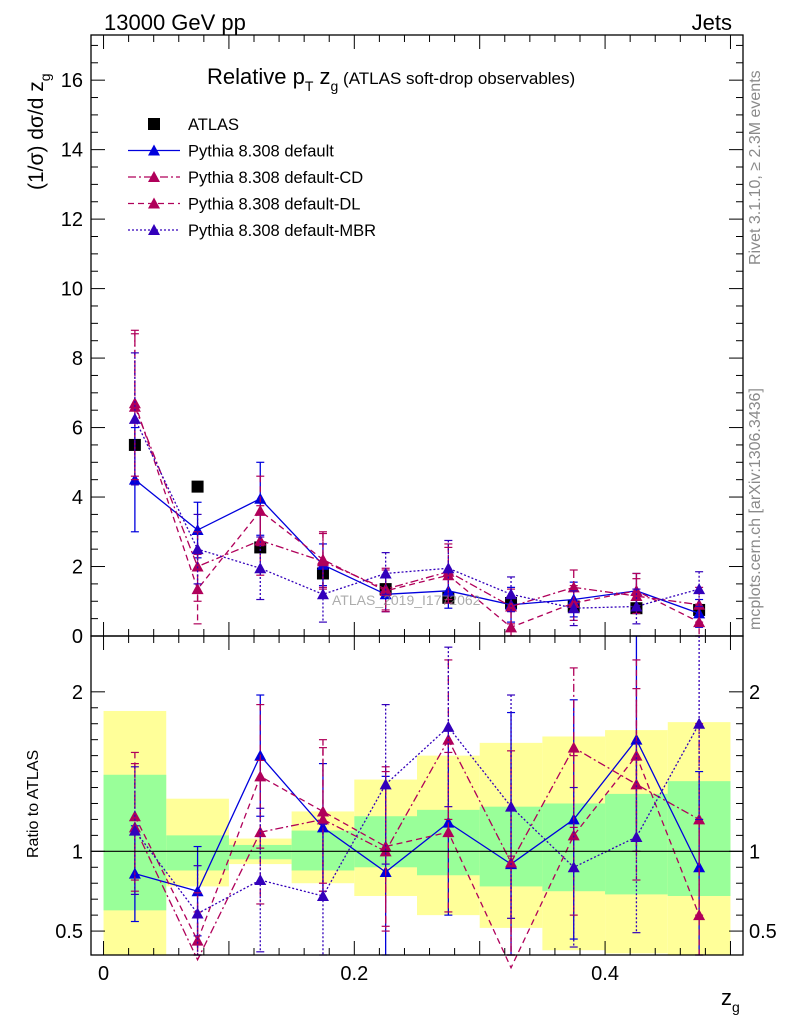 Image resolution: width=786 pixels, height=1024 pixels. What do you see at coordinates (72, 290) in the screenshot?
I see `main-y-tick-label: 10` at bounding box center [72, 290].